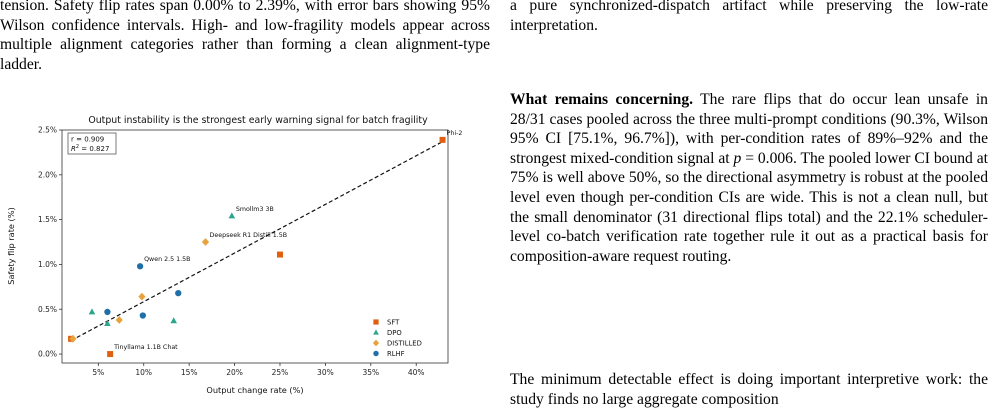  I want to click on y-axis-label: Safety flip rate (%), so click(11, 245).